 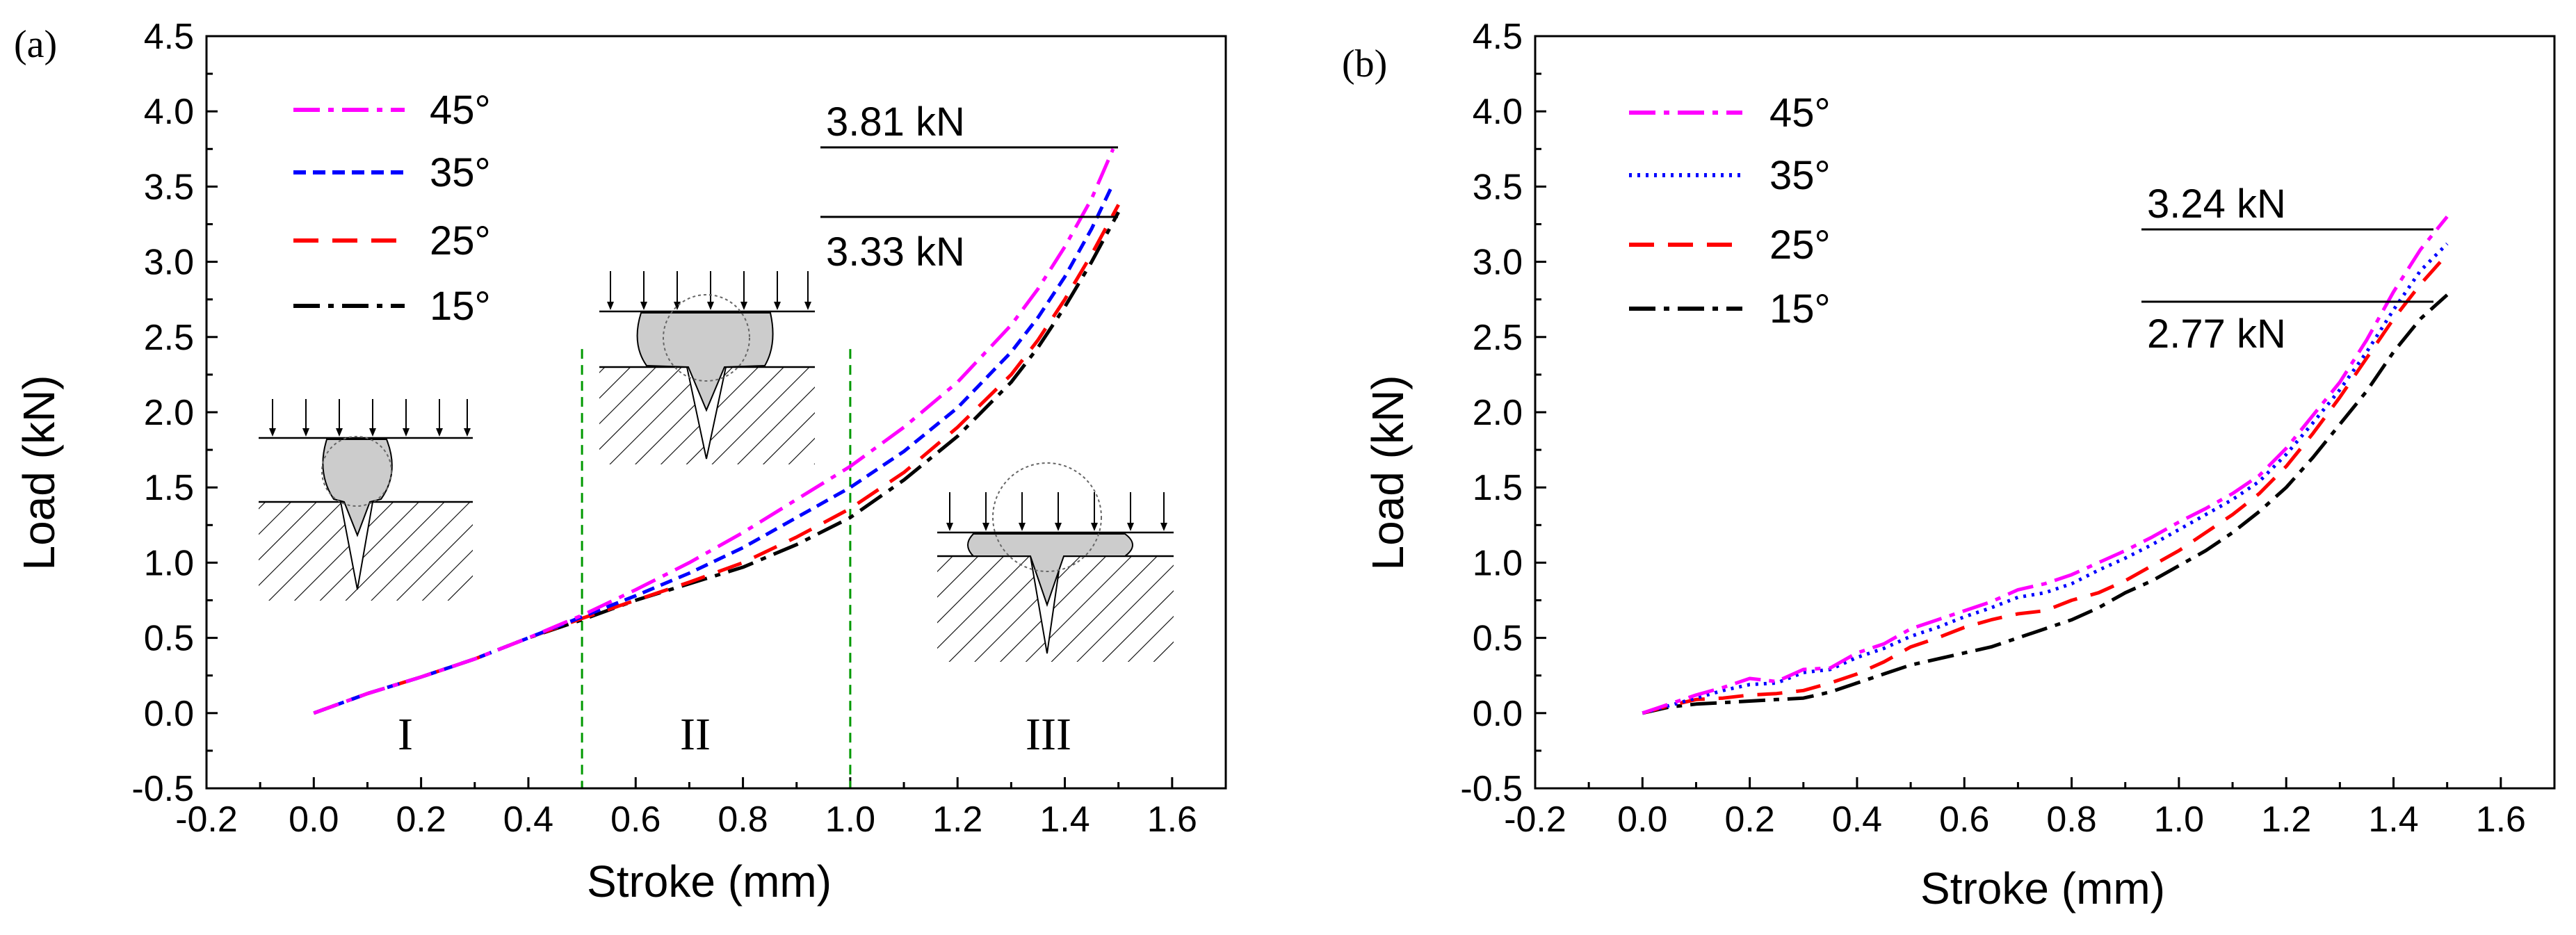 What do you see at coordinates (2042, 888) in the screenshot?
I see `x-axis-label-b: Stroke (mm)` at bounding box center [2042, 888].